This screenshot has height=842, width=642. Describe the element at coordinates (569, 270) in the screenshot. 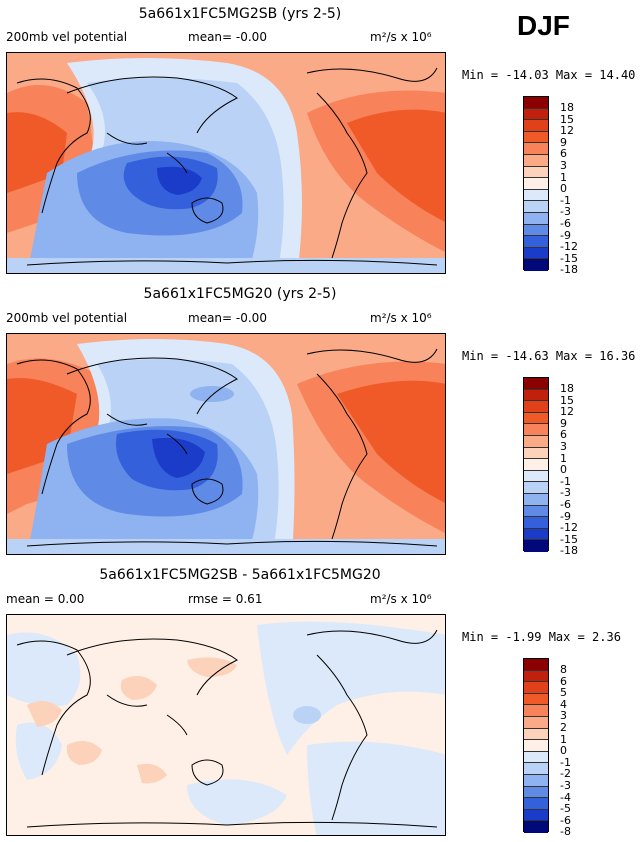

I see `panel1-colorbar-tick: -18` at that location.